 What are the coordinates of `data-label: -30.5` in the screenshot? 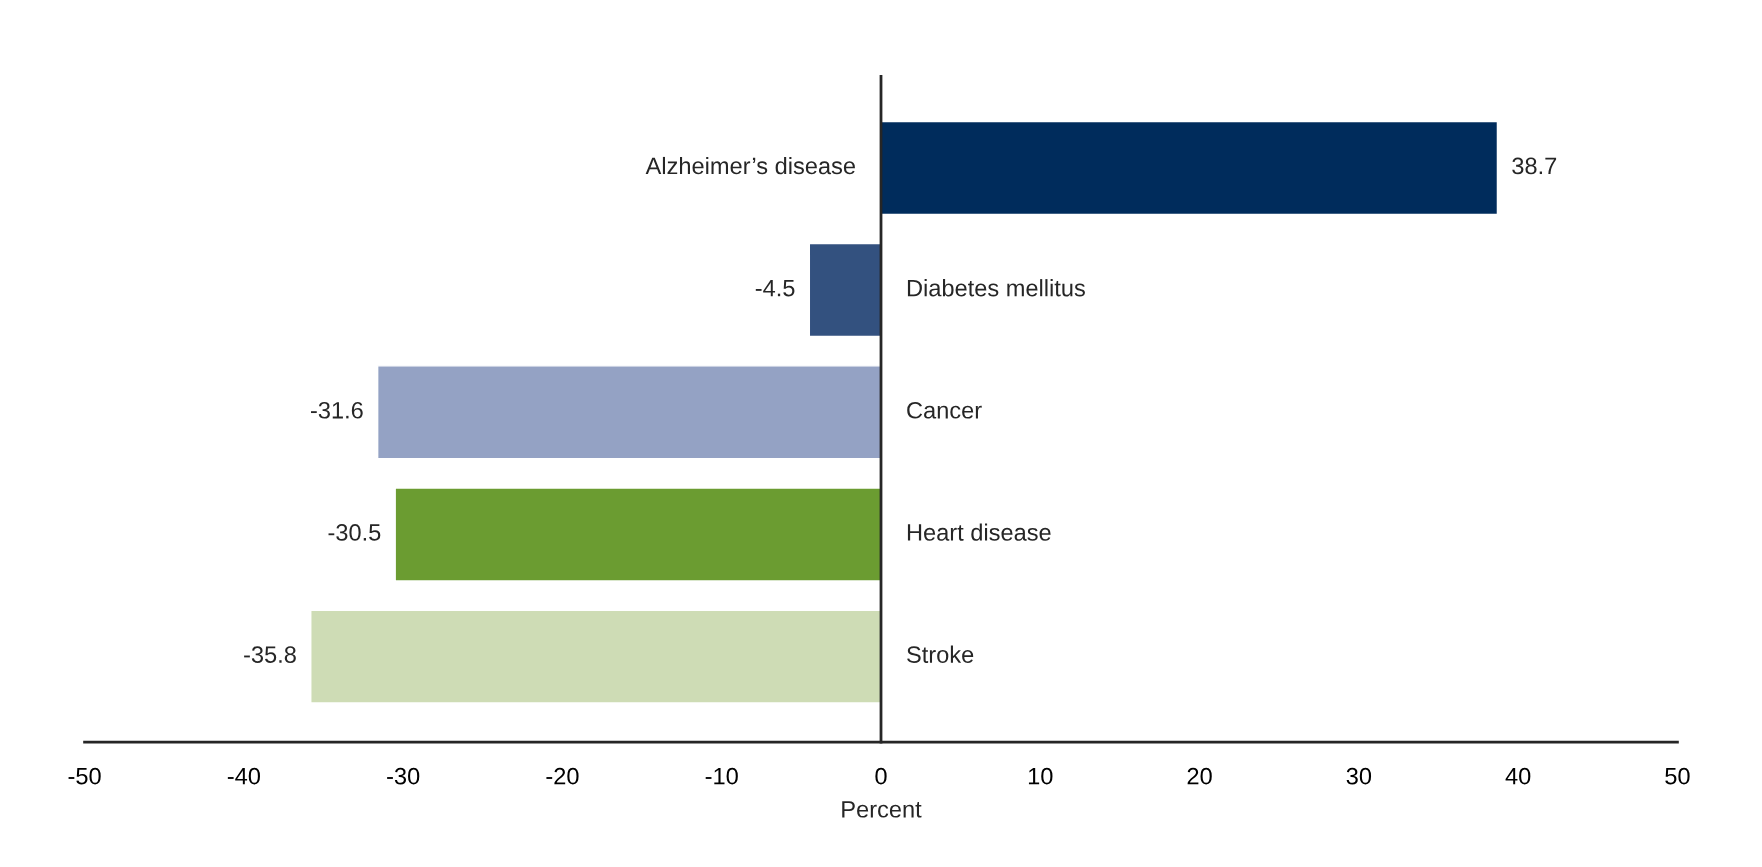 It's located at (354, 532).